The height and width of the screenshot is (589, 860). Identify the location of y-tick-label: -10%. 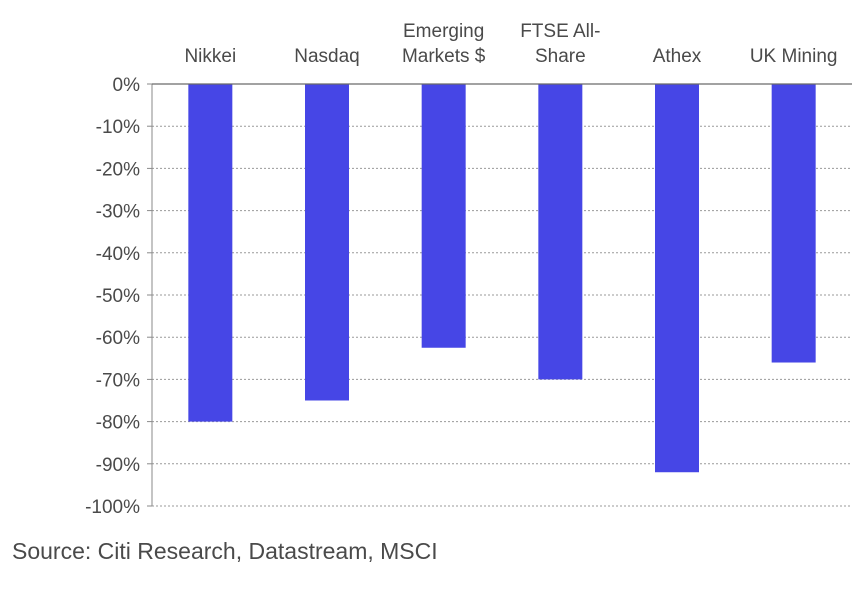
(118, 127).